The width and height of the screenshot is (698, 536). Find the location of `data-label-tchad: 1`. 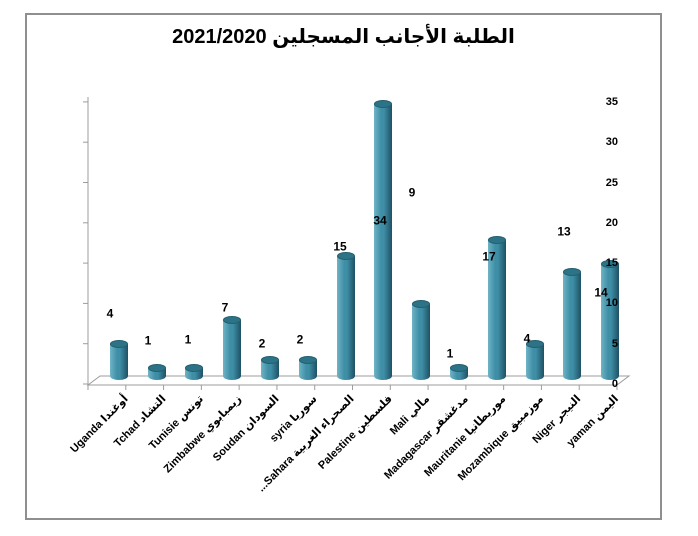

data-label-tchad: 1 is located at coordinates (148, 340).